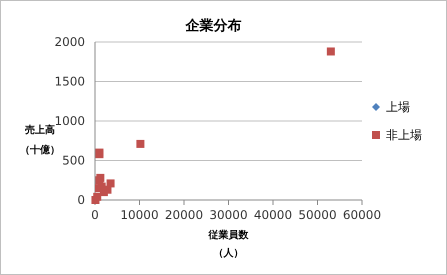  Describe the element at coordinates (81, 200) in the screenshot. I see `y-tick-label: 0` at that location.